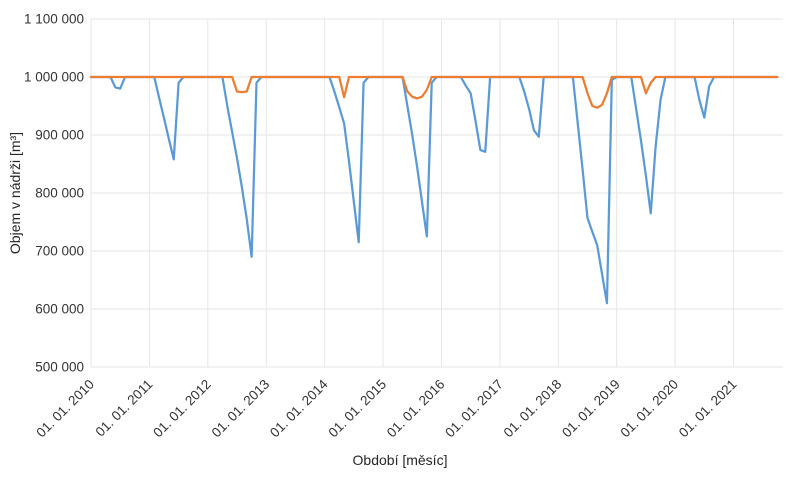 This screenshot has width=800, height=493. What do you see at coordinates (59, 193) in the screenshot?
I see `y-tick-label: 800 000` at bounding box center [59, 193].